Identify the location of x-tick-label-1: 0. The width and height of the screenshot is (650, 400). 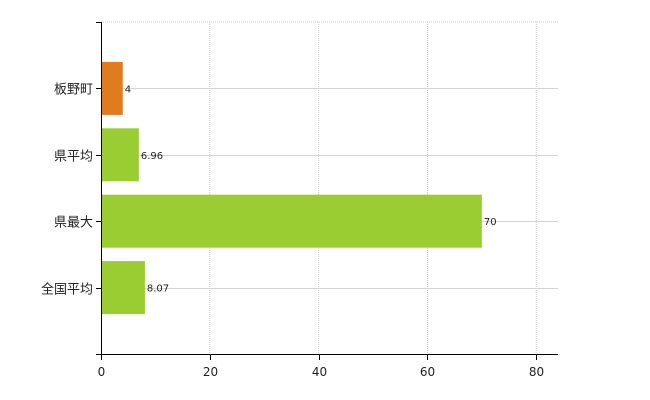
(102, 372).